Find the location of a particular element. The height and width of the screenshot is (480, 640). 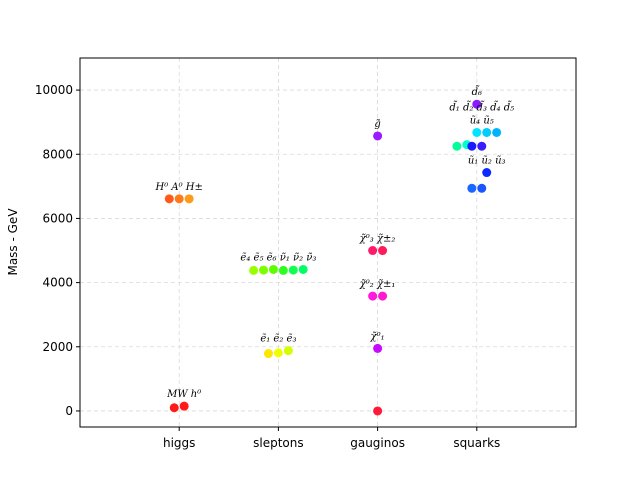

x-tick-label-sleptons: sleptons is located at coordinates (278, 443).